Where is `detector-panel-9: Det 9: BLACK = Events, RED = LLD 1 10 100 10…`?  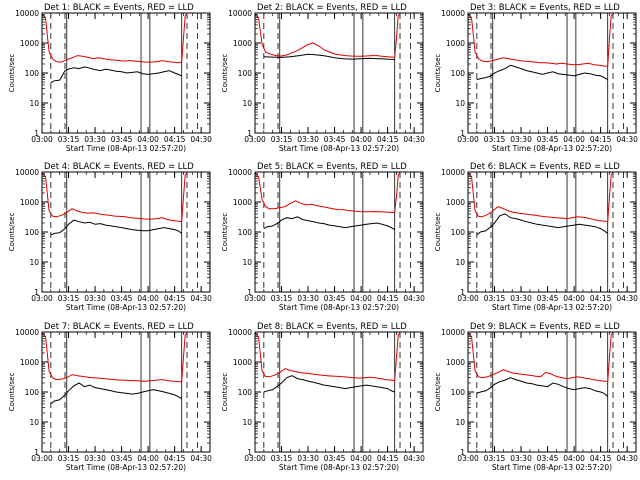
detector-panel-9: Det 9: BLACK = Events, RED = LLD 1 10 100 10… is located at coordinates (536, 397).